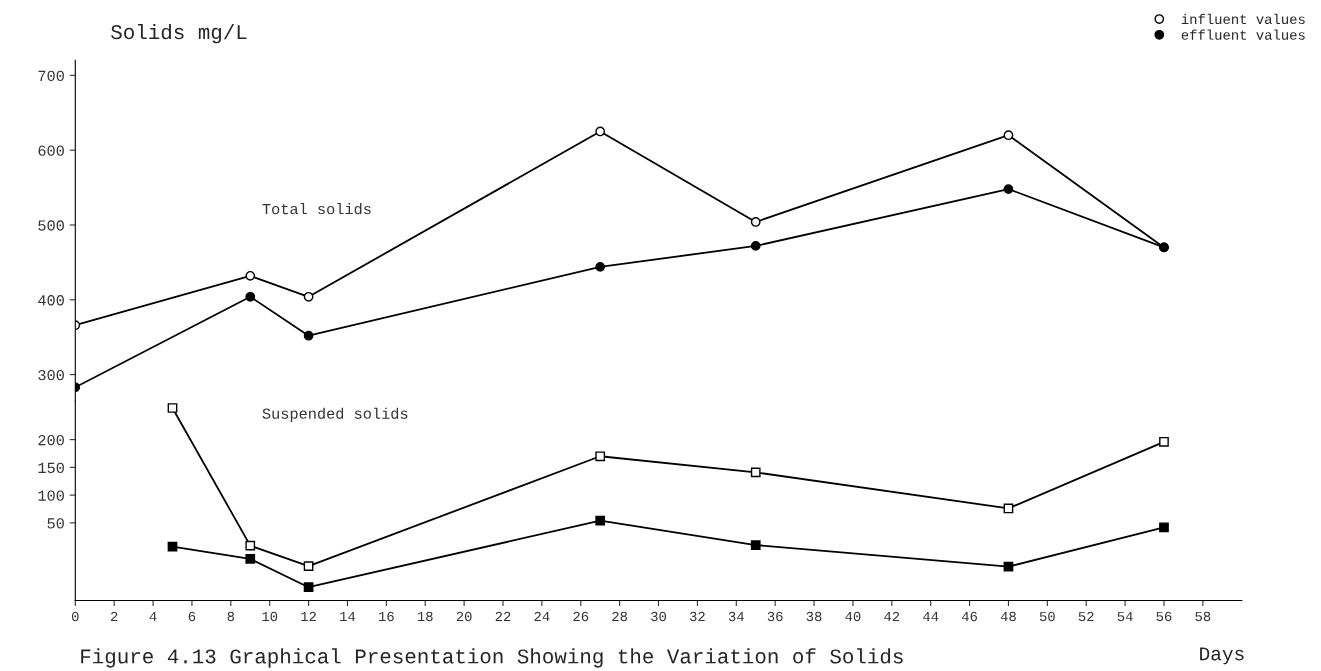  What do you see at coordinates (51, 468) in the screenshot?
I see `y-tick-label: 150` at bounding box center [51, 468].